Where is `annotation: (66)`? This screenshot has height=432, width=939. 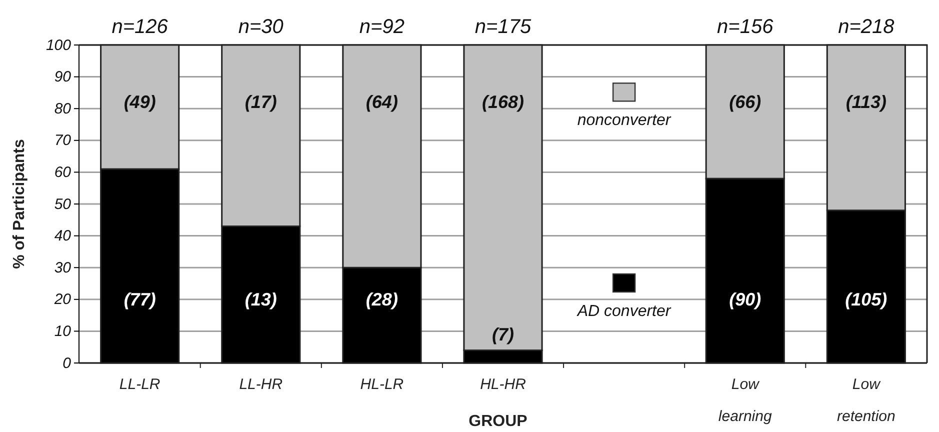 annotation: (66) is located at coordinates (745, 102).